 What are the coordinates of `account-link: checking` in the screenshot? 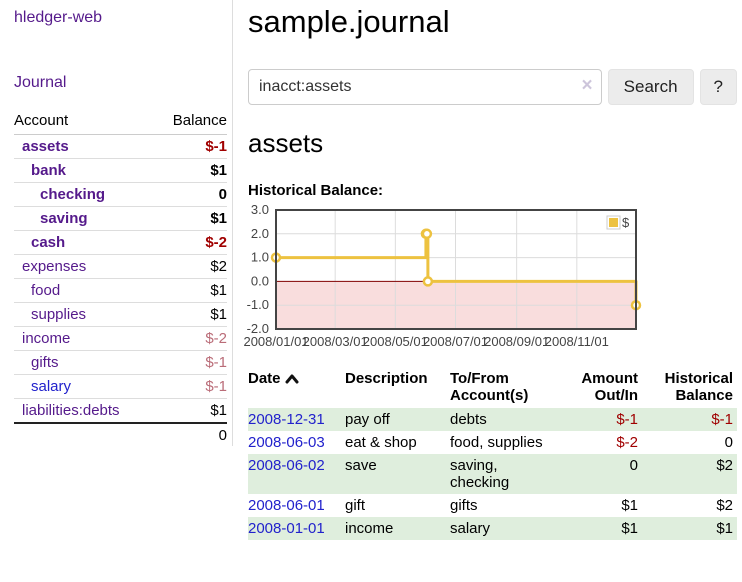 It's located at (73, 194).